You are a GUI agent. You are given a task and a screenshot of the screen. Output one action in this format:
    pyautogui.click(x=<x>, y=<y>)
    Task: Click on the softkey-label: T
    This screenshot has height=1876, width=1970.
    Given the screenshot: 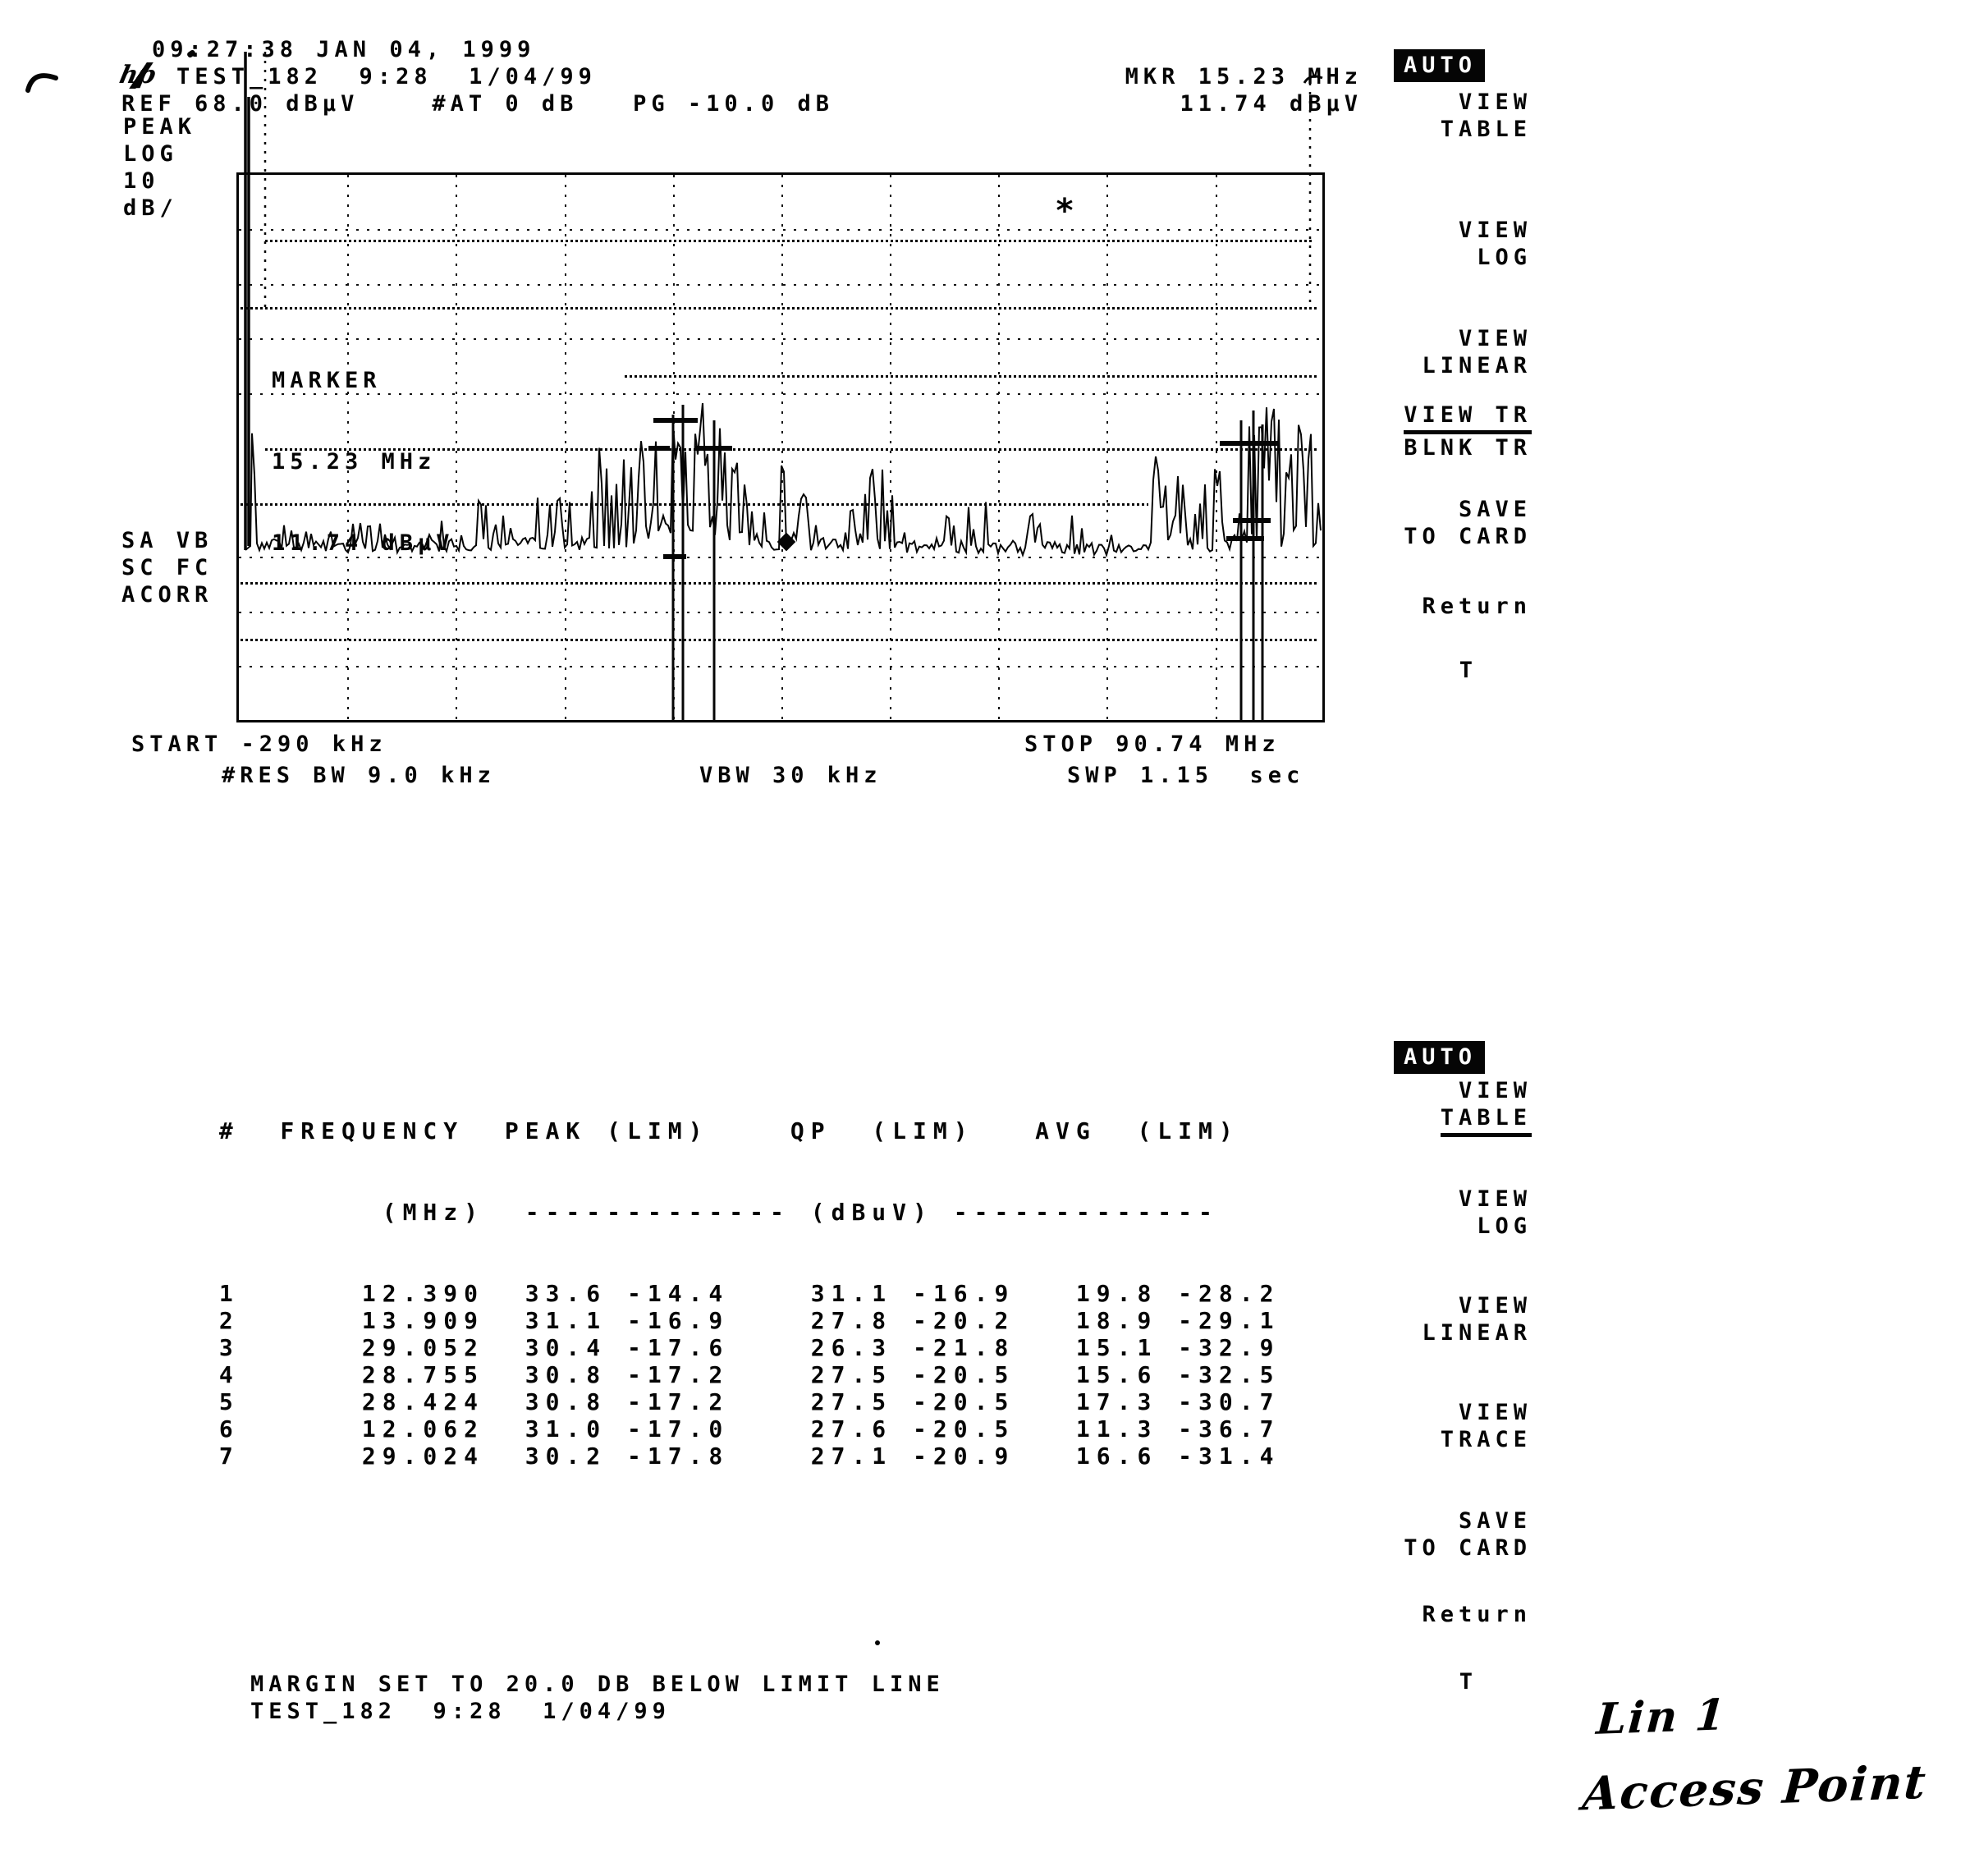 What is the action you would take?
    pyautogui.click(x=1469, y=670)
    